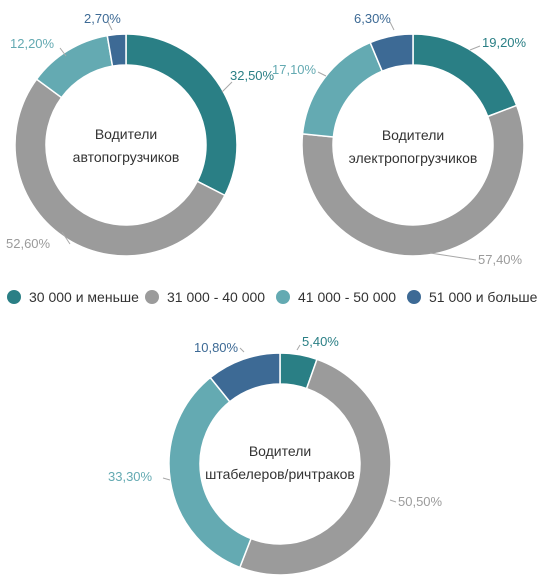  What do you see at coordinates (483, 297) in the screenshot?
I see `legend-label-ge51: 51 000 и больше` at bounding box center [483, 297].